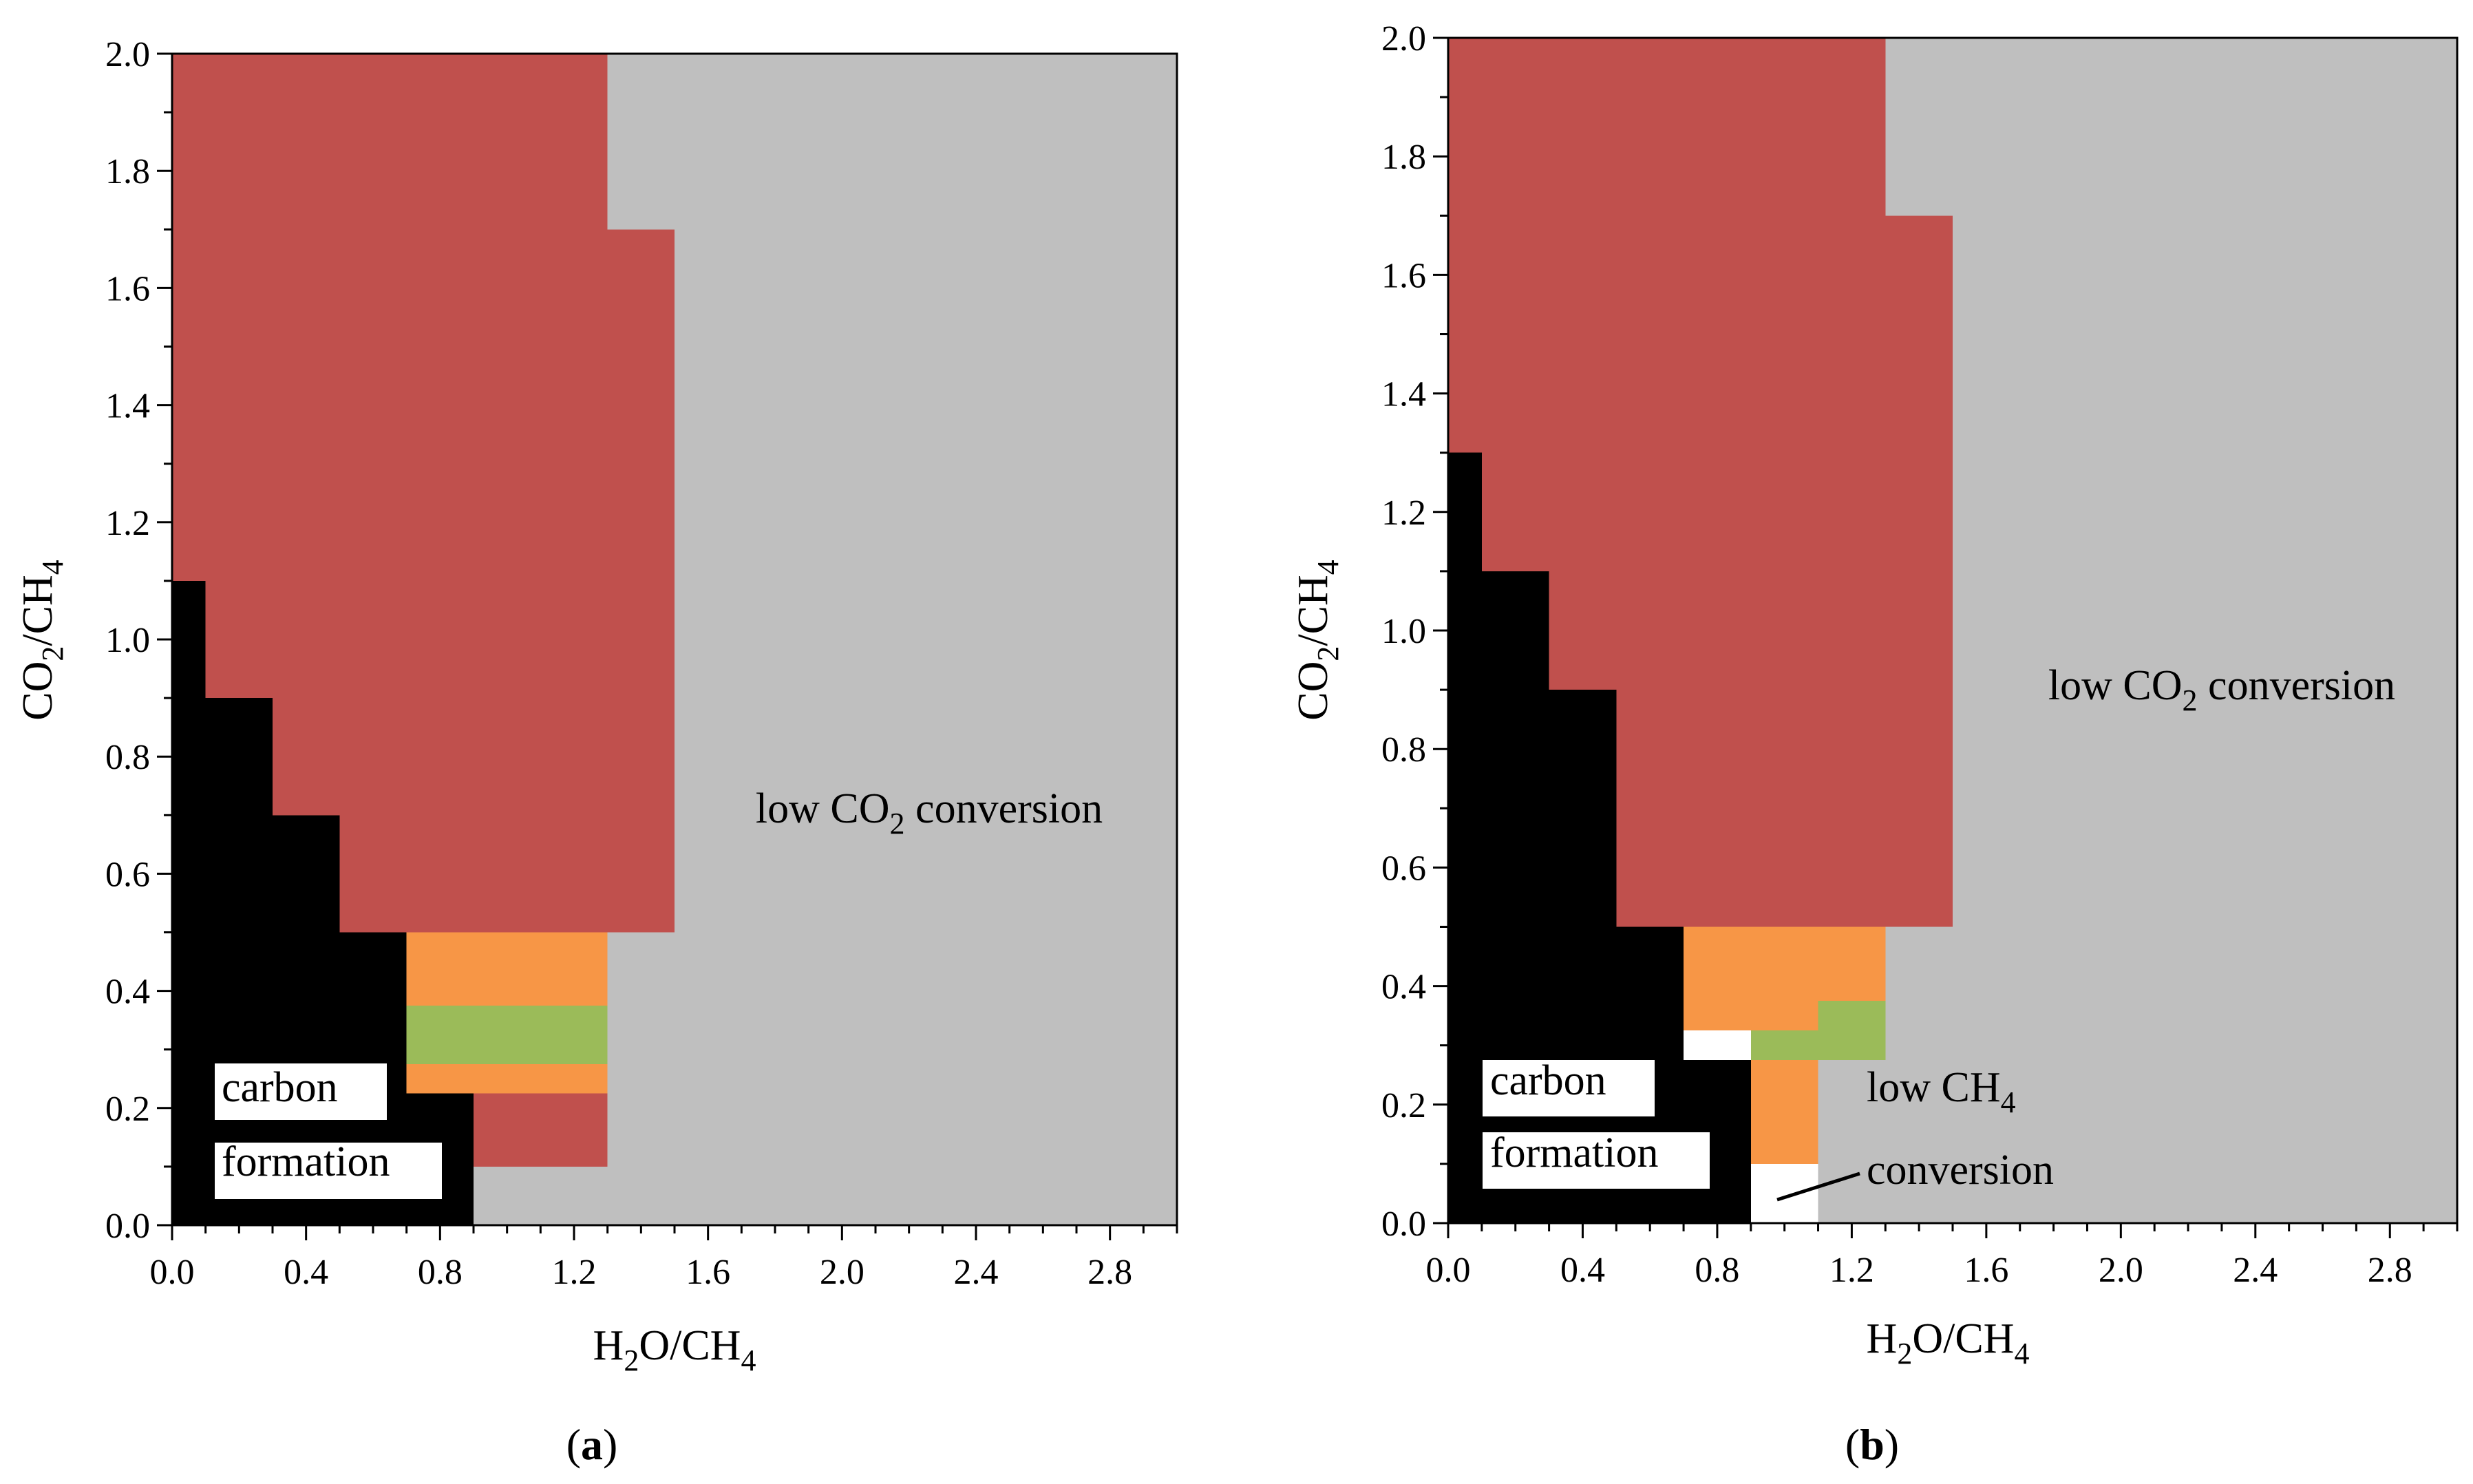  What do you see at coordinates (1941, 1091) in the screenshot?
I see `low-ch4-label: low CH4` at bounding box center [1941, 1091].